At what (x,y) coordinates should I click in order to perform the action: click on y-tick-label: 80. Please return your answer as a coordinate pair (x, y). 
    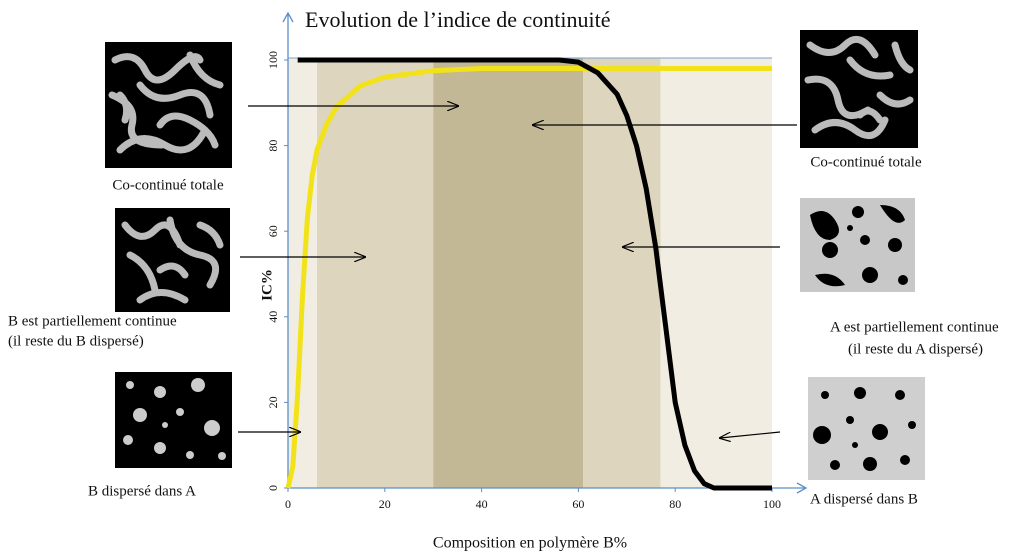
    Looking at the image, I should click on (273, 146).